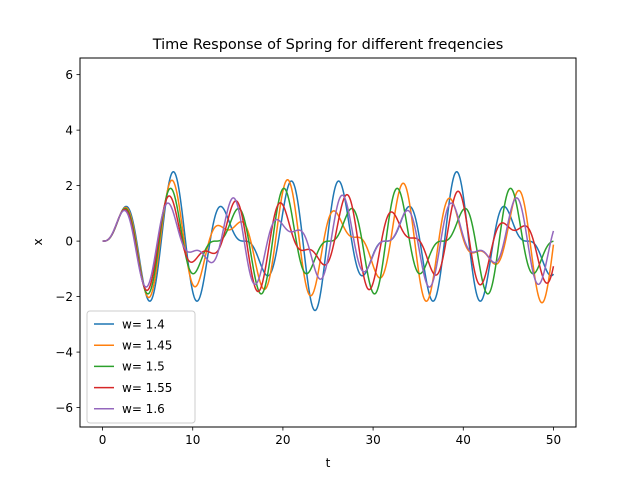 The height and width of the screenshot is (480, 640). Describe the element at coordinates (147, 388) in the screenshot. I see `legend-entry: w= 1.55` at that location.